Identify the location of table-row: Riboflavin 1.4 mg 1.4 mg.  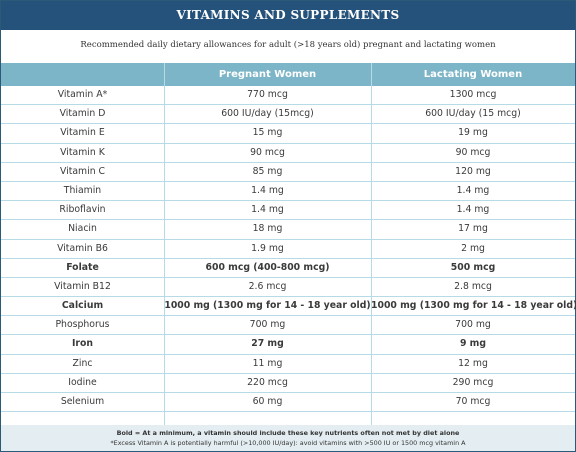
(288, 211).